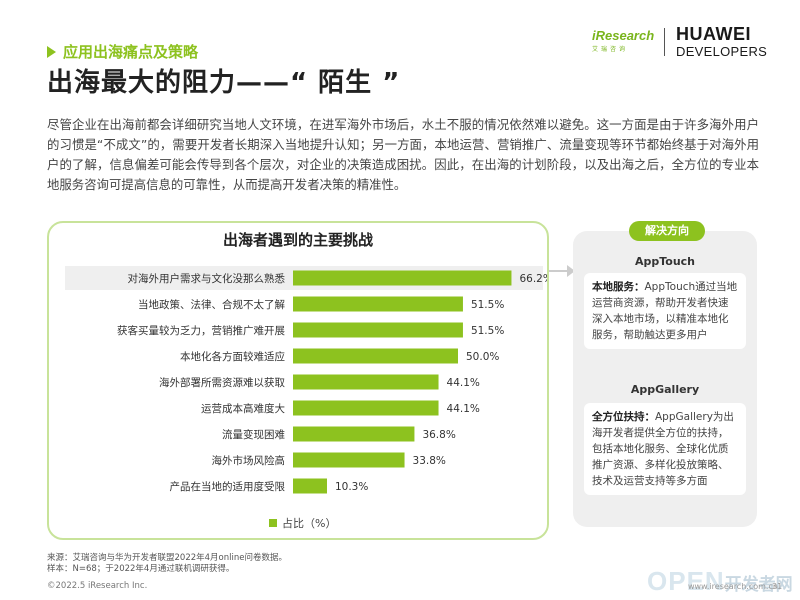  What do you see at coordinates (253, 434) in the screenshot?
I see `category-label: 流量变现困难` at bounding box center [253, 434].